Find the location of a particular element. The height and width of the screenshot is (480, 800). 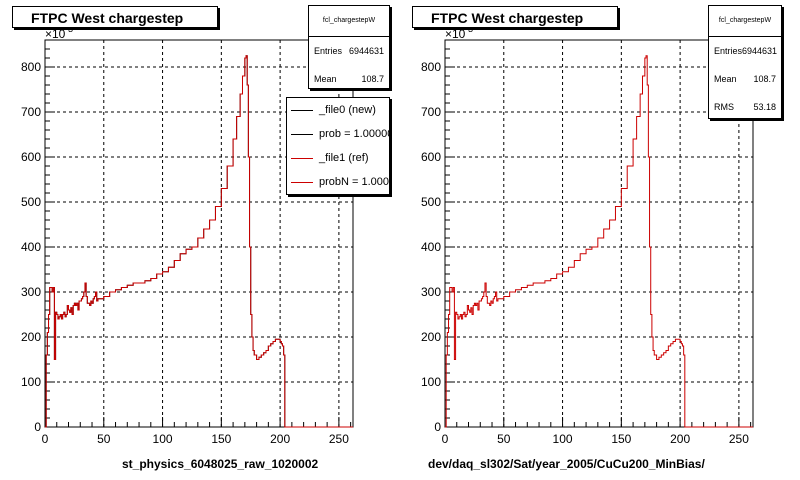

panel-2-stats-label: RMS is located at coordinates (724, 107).